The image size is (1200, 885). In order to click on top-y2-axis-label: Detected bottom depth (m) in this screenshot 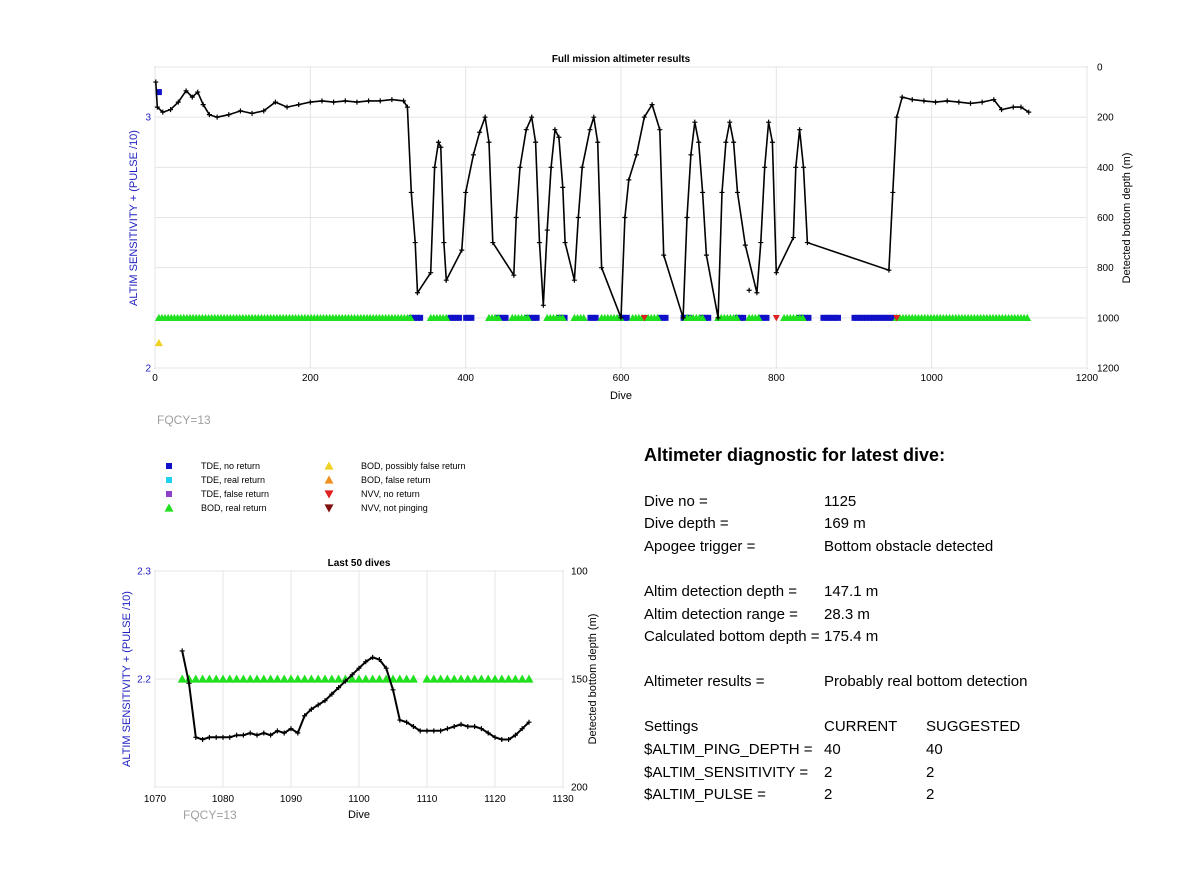, I will do `click(1127, 218)`.